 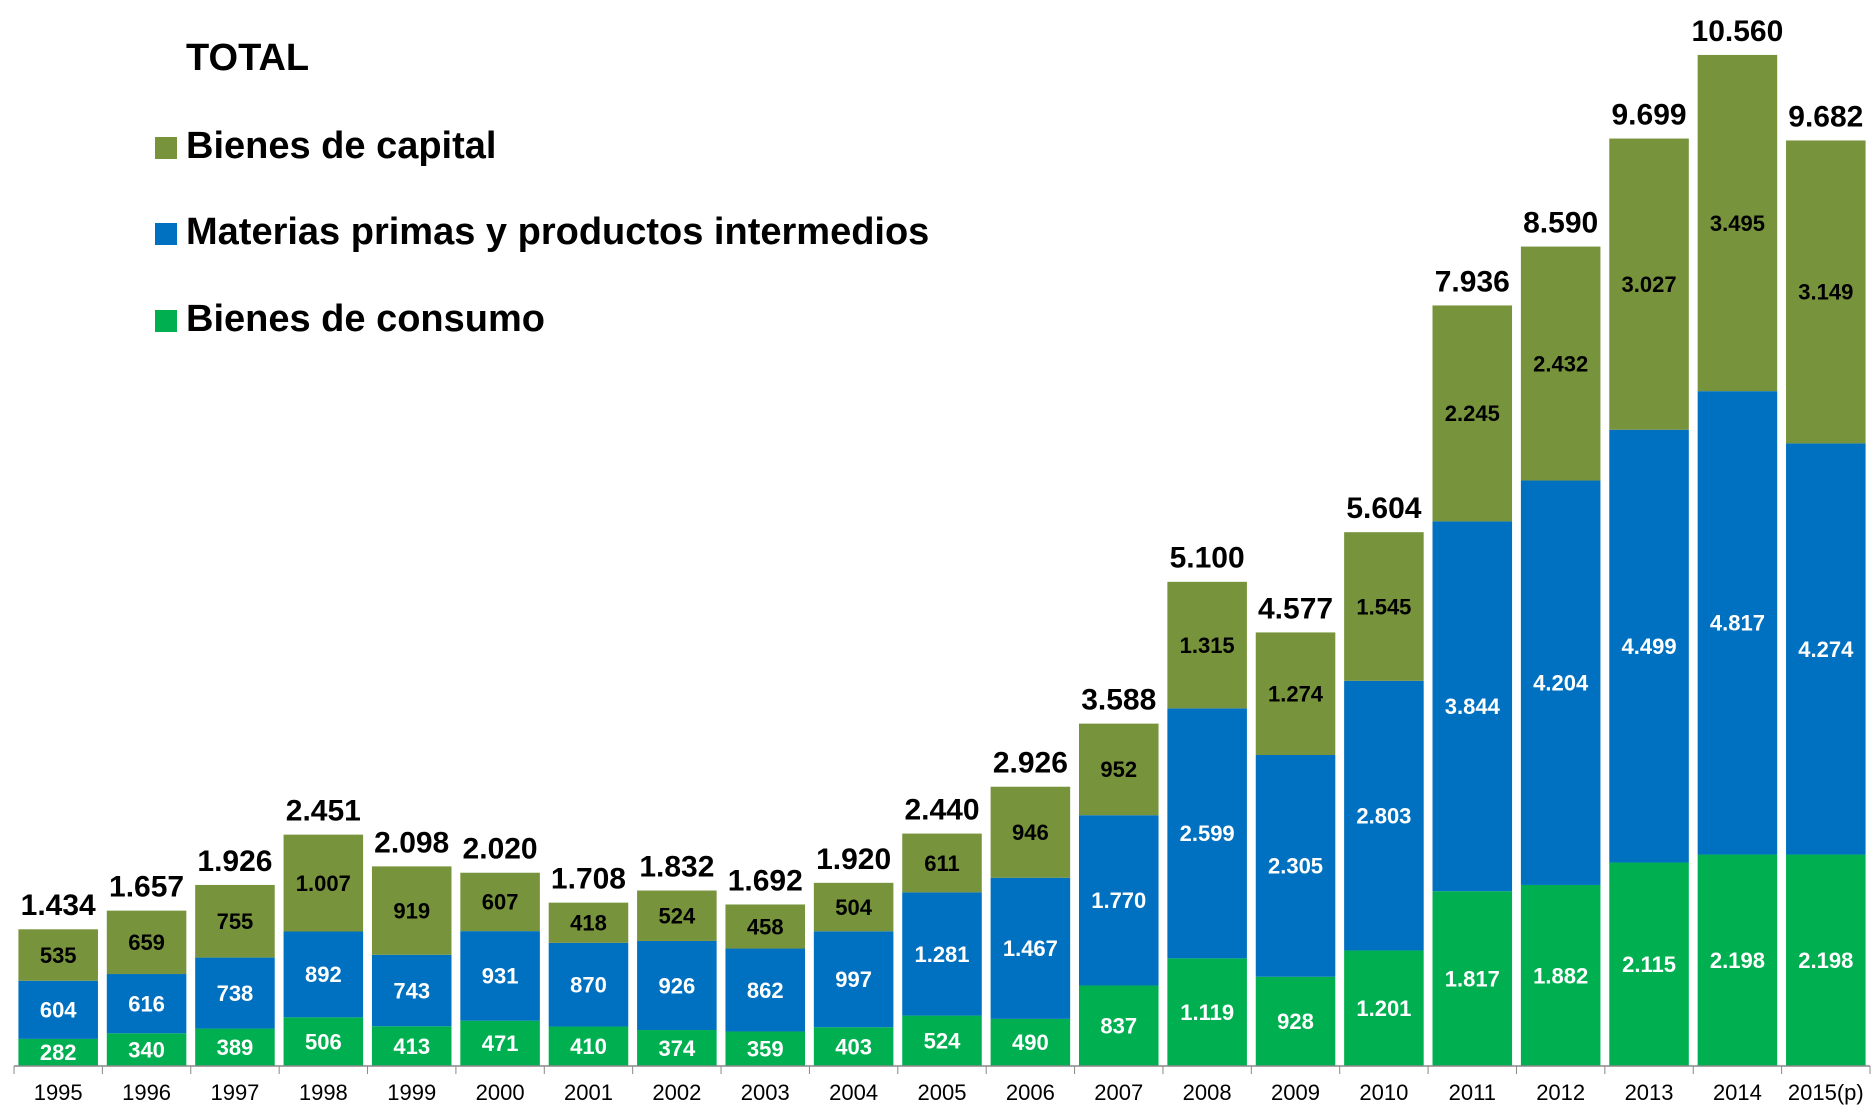 What do you see at coordinates (557, 232) in the screenshot?
I see `legend-label: Materias primas y productos intermedios` at bounding box center [557, 232].